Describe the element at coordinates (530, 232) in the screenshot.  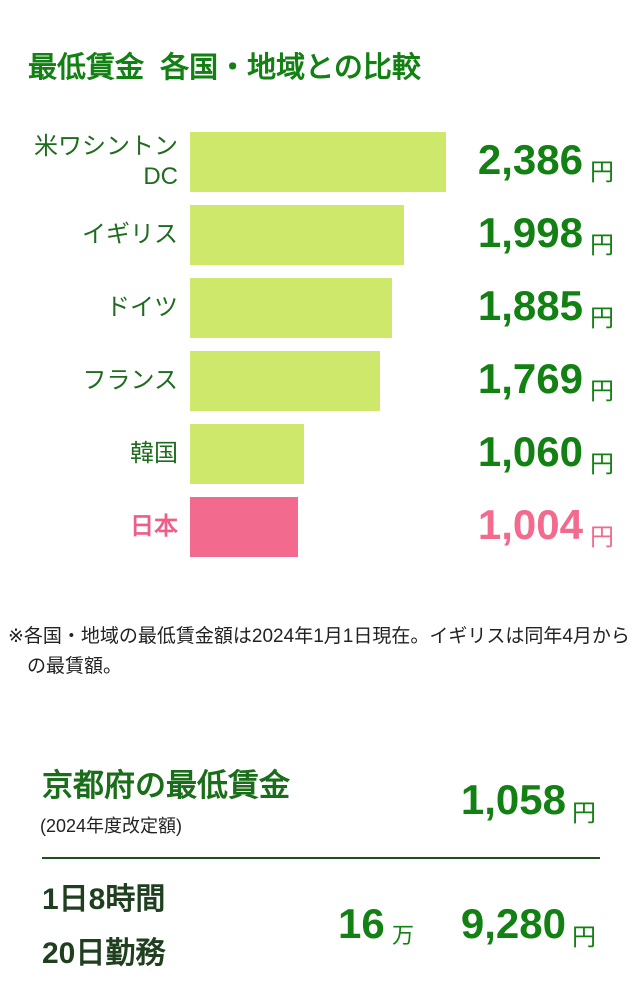
I see `value-label: 1,998` at that location.